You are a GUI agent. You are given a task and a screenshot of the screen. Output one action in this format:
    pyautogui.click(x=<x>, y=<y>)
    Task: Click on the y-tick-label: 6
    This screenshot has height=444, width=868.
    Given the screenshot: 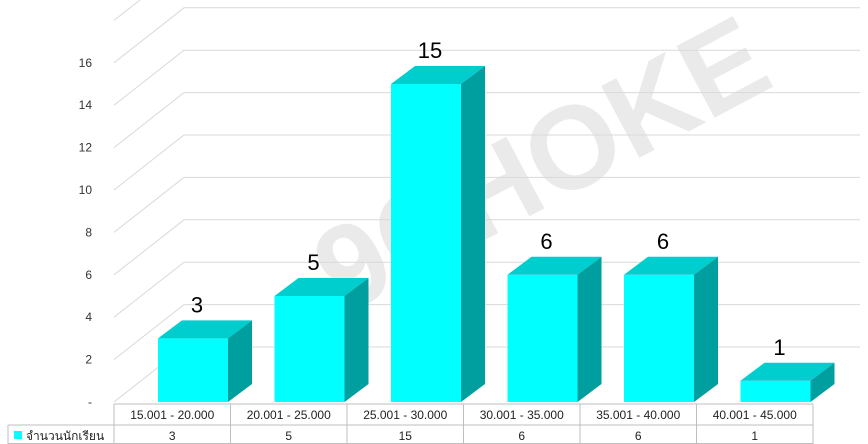 What is the action you would take?
    pyautogui.click(x=88, y=275)
    